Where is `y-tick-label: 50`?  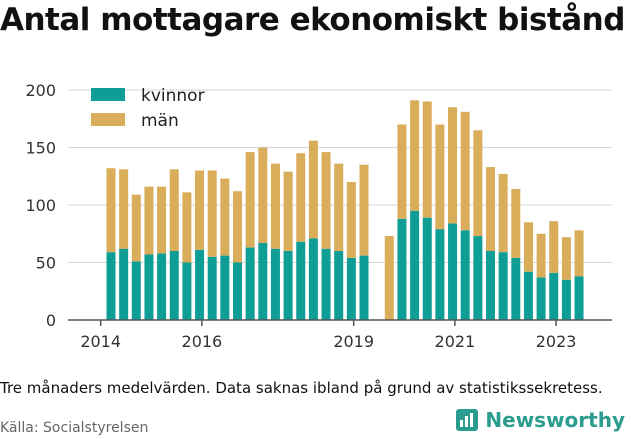 y-tick-label: 50 is located at coordinates (46, 263).